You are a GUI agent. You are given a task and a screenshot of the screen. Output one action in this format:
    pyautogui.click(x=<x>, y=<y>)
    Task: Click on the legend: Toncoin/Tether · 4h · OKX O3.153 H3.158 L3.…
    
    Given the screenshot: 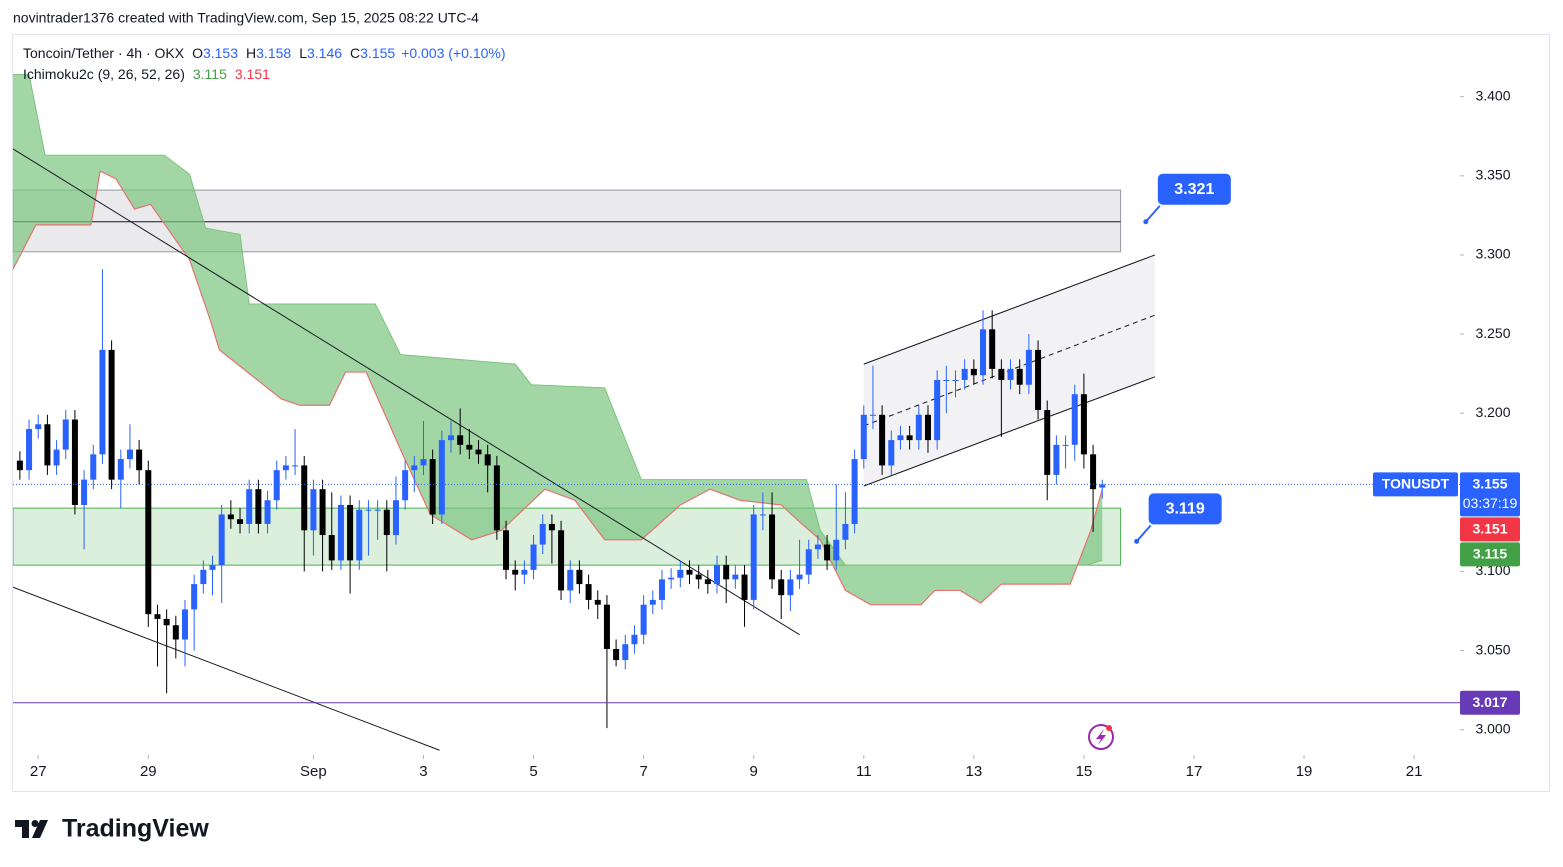 What is the action you would take?
    pyautogui.click(x=264, y=53)
    